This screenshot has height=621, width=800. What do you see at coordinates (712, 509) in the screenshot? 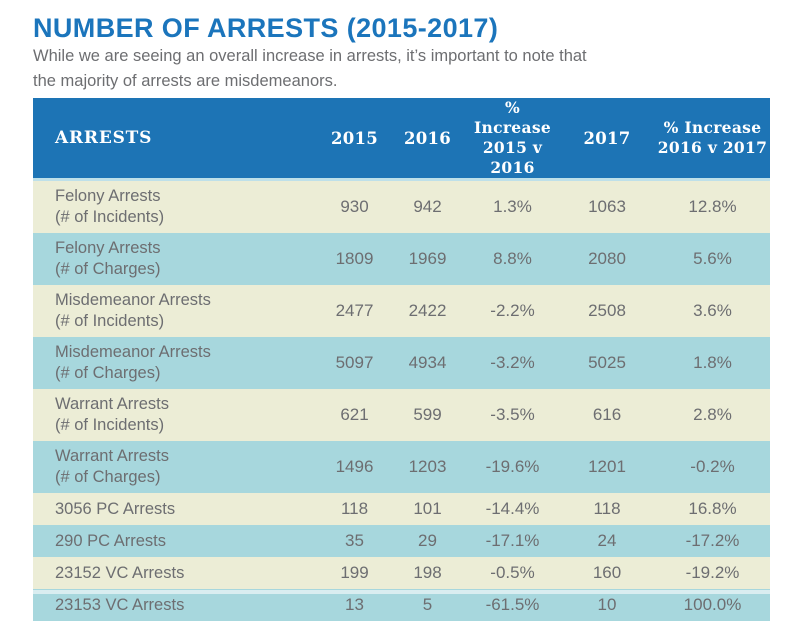
I see `cell-increase-2016-2017: 16.8%` at bounding box center [712, 509].